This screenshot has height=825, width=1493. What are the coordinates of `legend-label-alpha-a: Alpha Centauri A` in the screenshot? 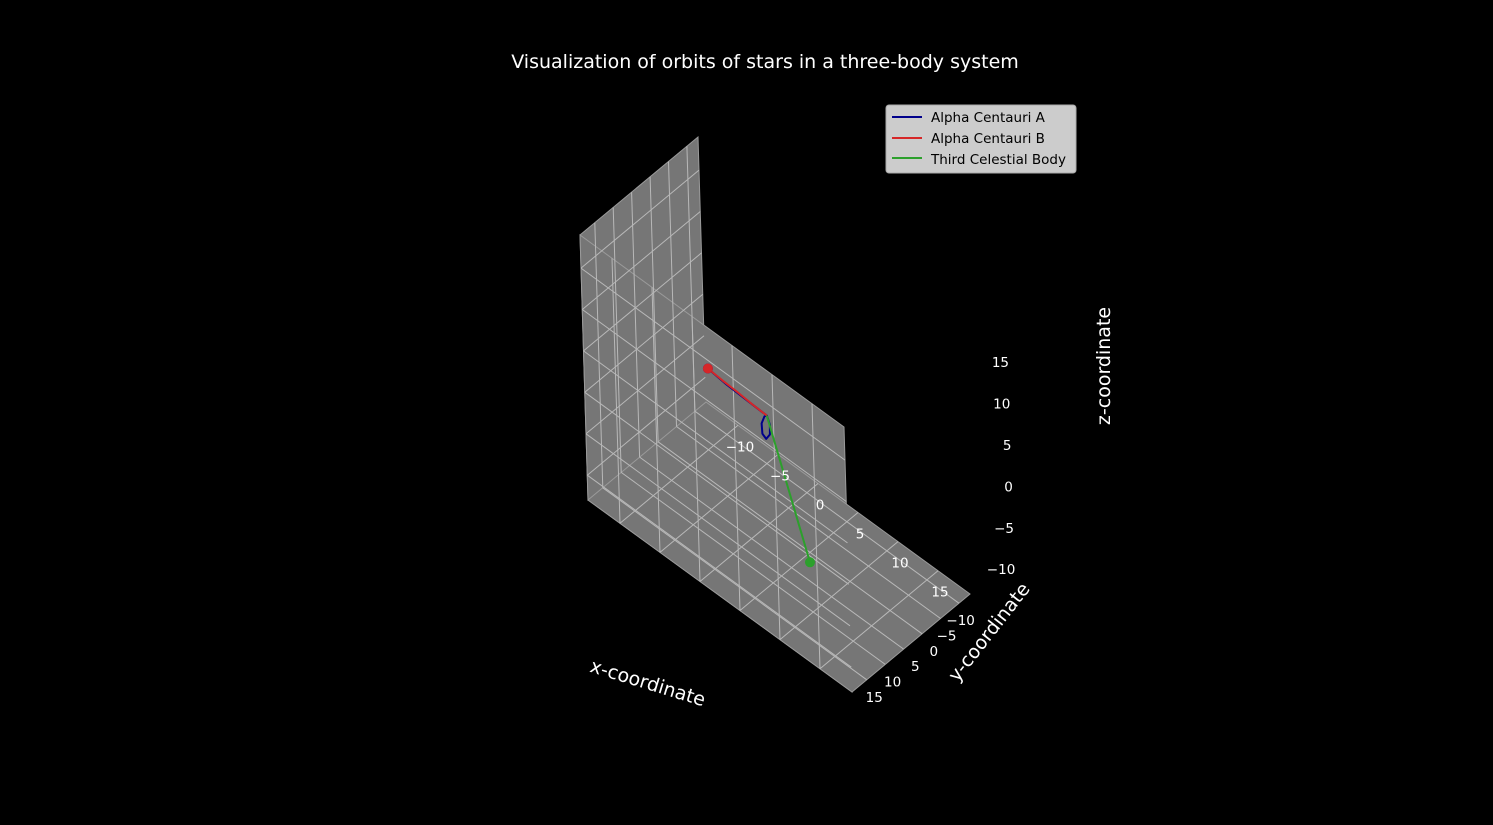 It's located at (988, 118).